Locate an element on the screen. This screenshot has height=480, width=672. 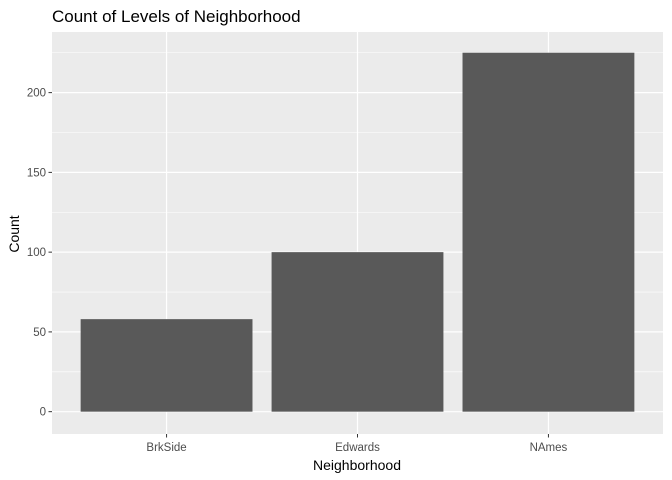
bar-brkside is located at coordinates (166, 365).